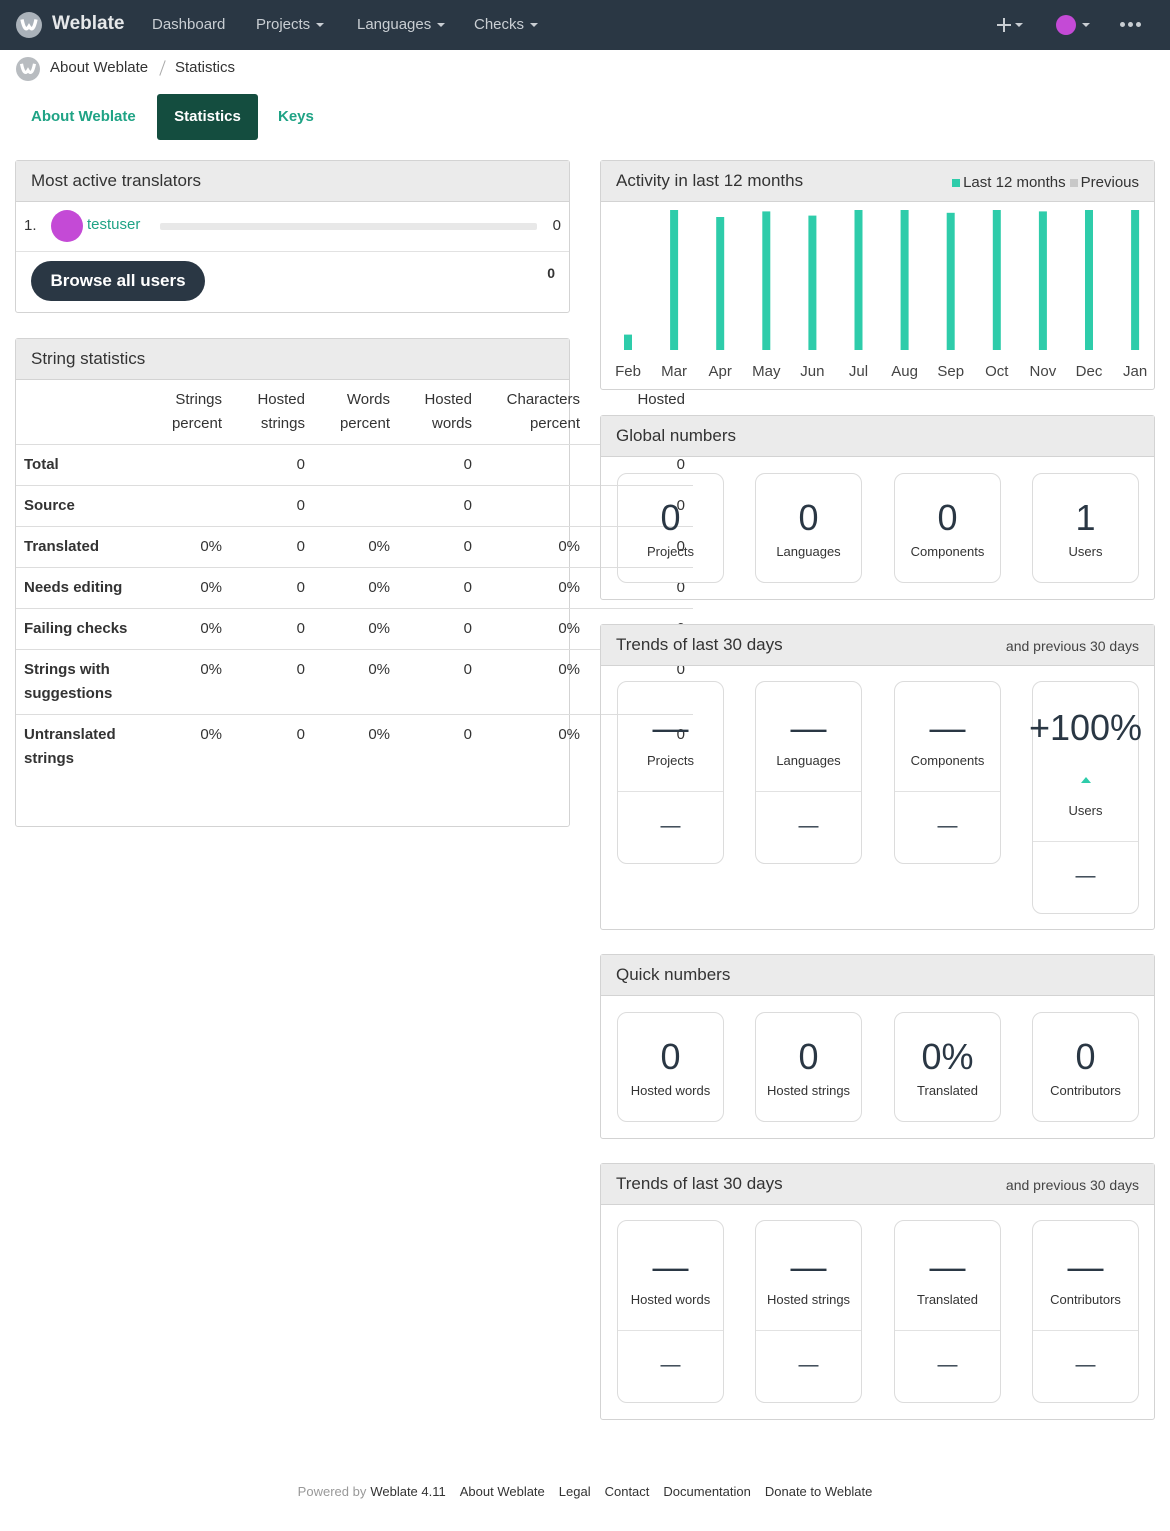 Image resolution: width=1170 pixels, height=1531 pixels. What do you see at coordinates (627, 1491) in the screenshot?
I see `footer-link: Contact` at bounding box center [627, 1491].